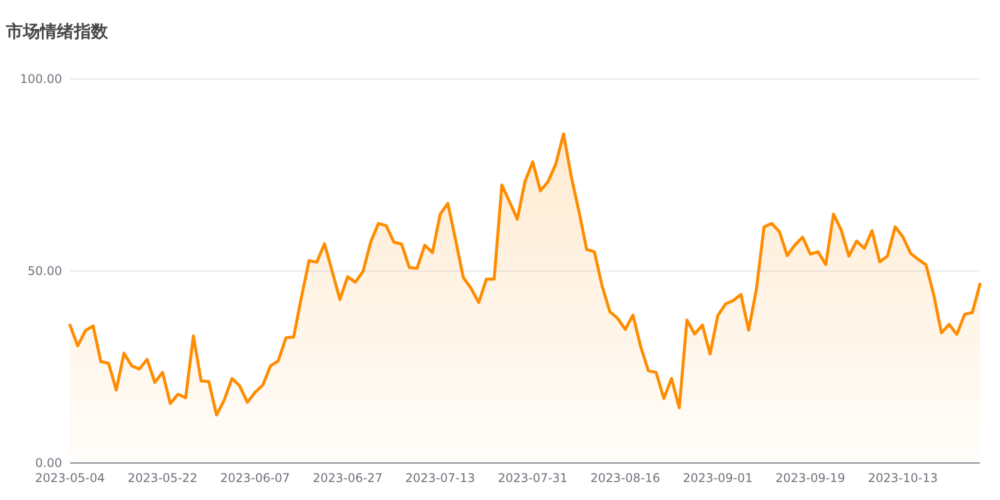  I want to click on x-tick-label: 2023-09-19, so click(810, 478).